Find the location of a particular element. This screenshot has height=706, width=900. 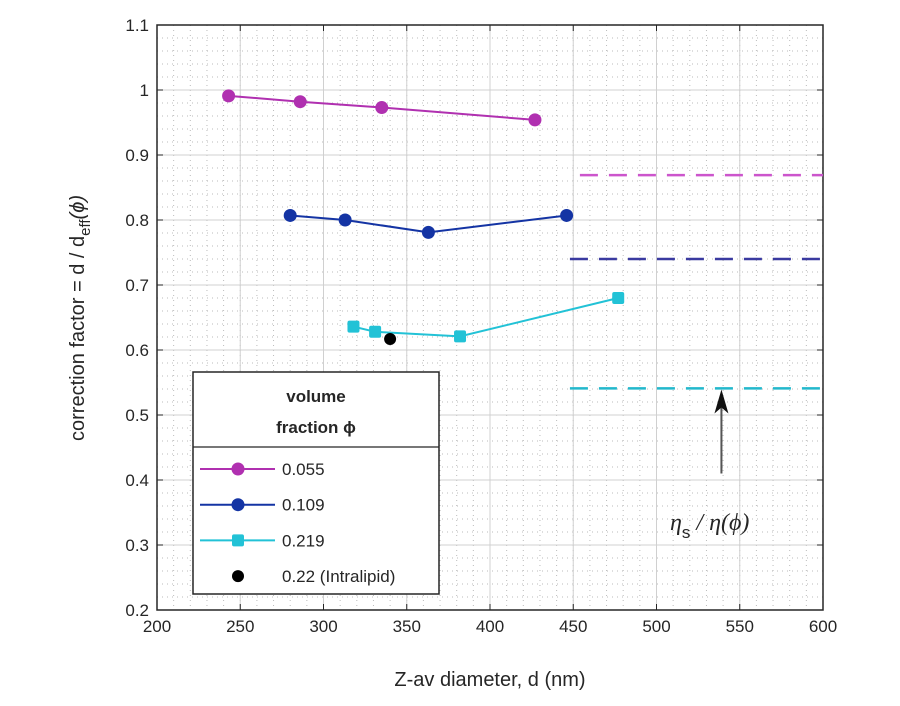

x-tick-label: 300 is located at coordinates (323, 626).